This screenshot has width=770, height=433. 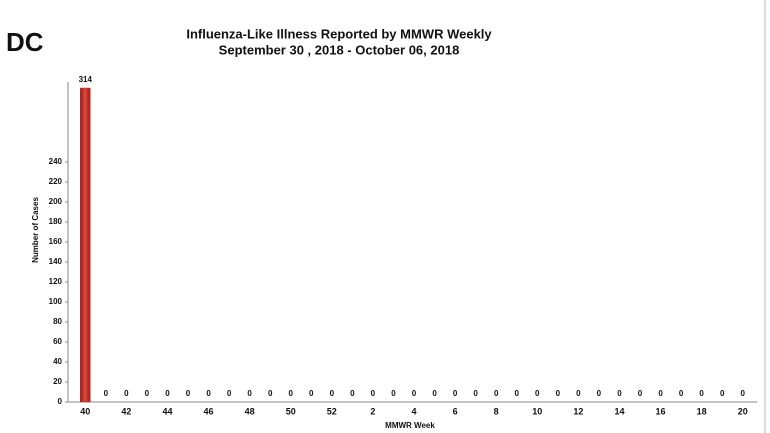 What do you see at coordinates (57, 361) in the screenshot?
I see `y-tick-label: 40` at bounding box center [57, 361].